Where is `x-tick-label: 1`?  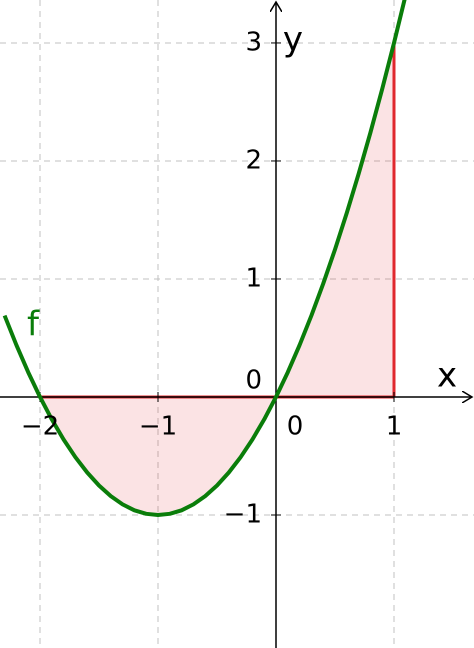
x-tick-label: 1 is located at coordinates (394, 426).